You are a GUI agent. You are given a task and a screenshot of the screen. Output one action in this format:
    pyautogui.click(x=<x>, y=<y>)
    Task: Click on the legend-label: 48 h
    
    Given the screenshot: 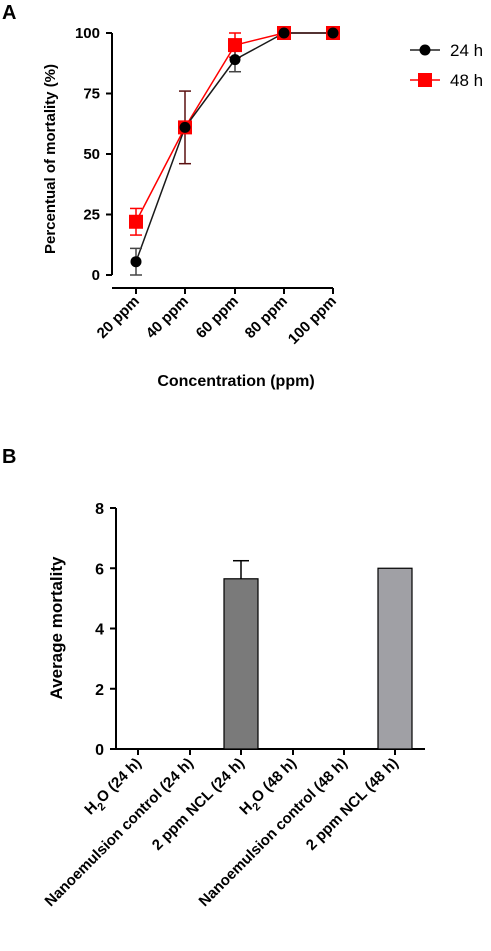 What is the action you would take?
    pyautogui.click(x=466, y=80)
    